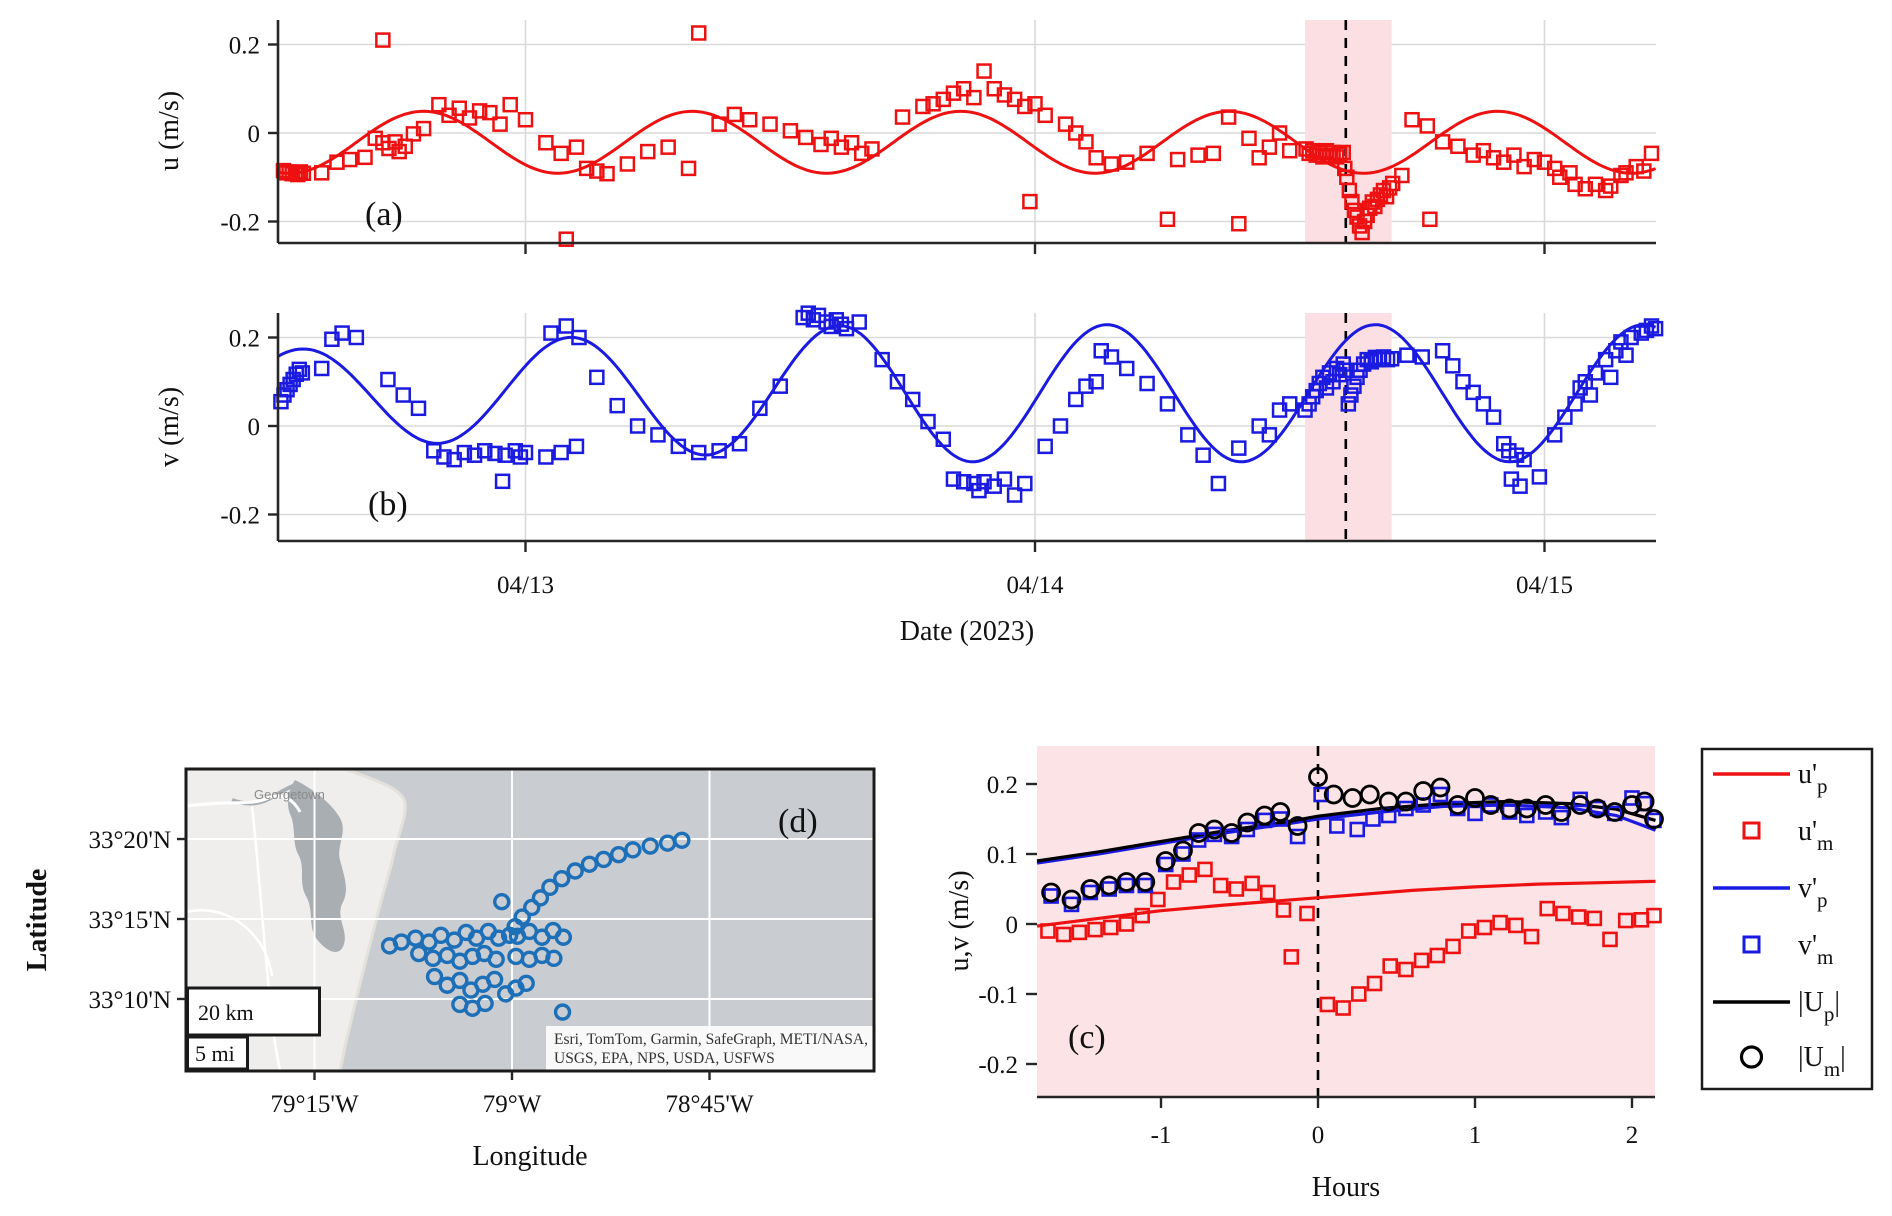 Image resolution: width=1892 pixels, height=1216 pixels. Describe the element at coordinates (1751, 944) in the screenshot. I see `legend-square-swatch` at that location.